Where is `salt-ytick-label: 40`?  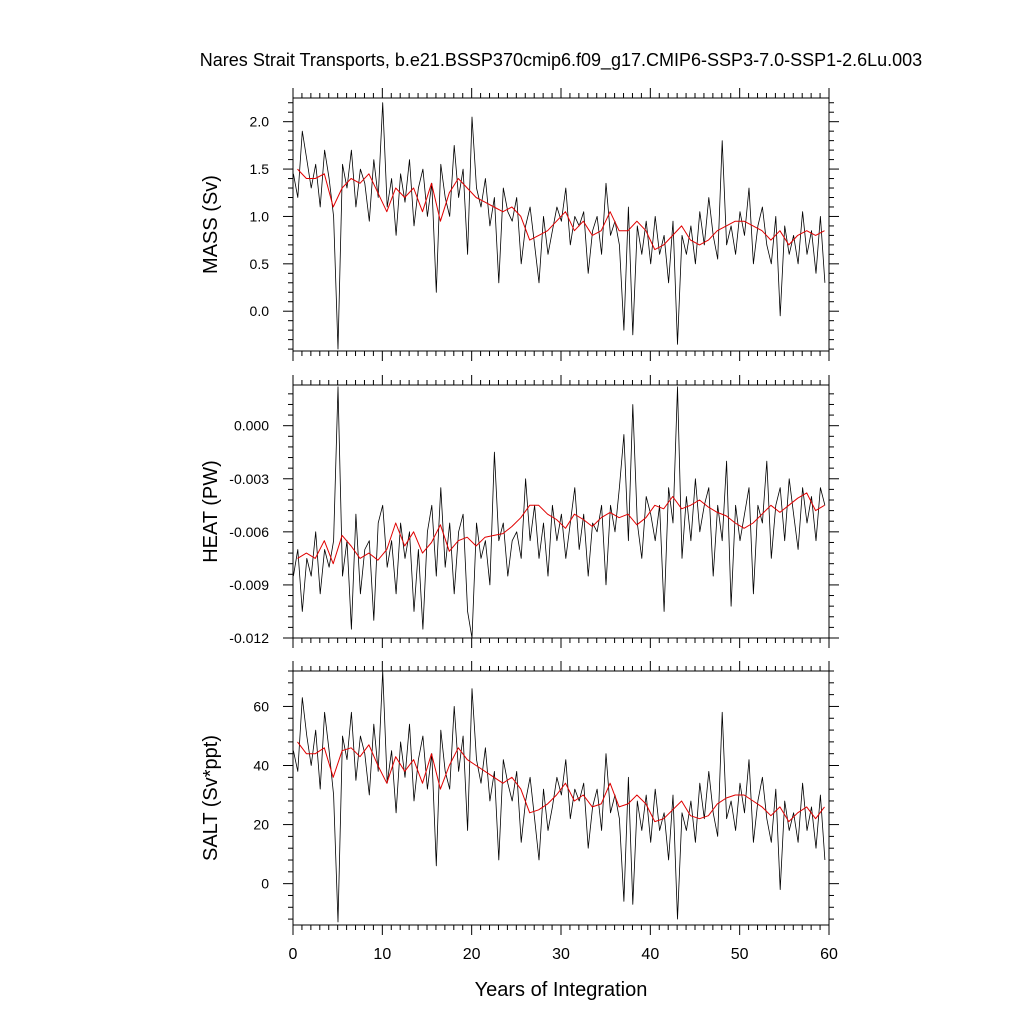 salt-ytick-label: 40 is located at coordinates (261, 766).